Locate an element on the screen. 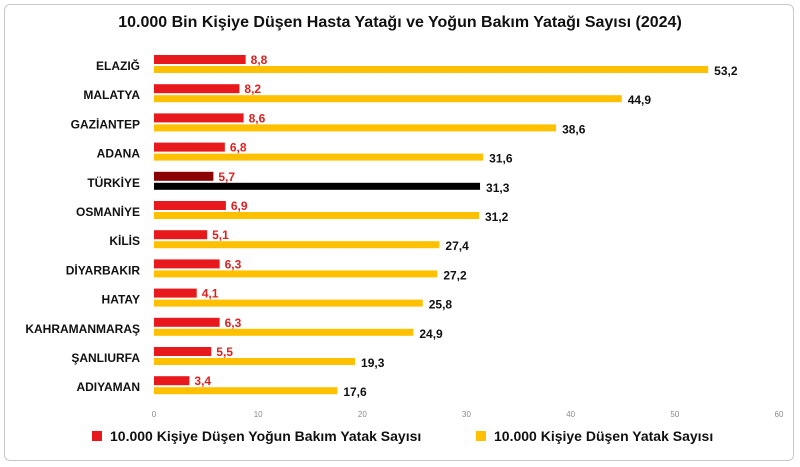  data-label-beds: 17,6 is located at coordinates (355, 392).